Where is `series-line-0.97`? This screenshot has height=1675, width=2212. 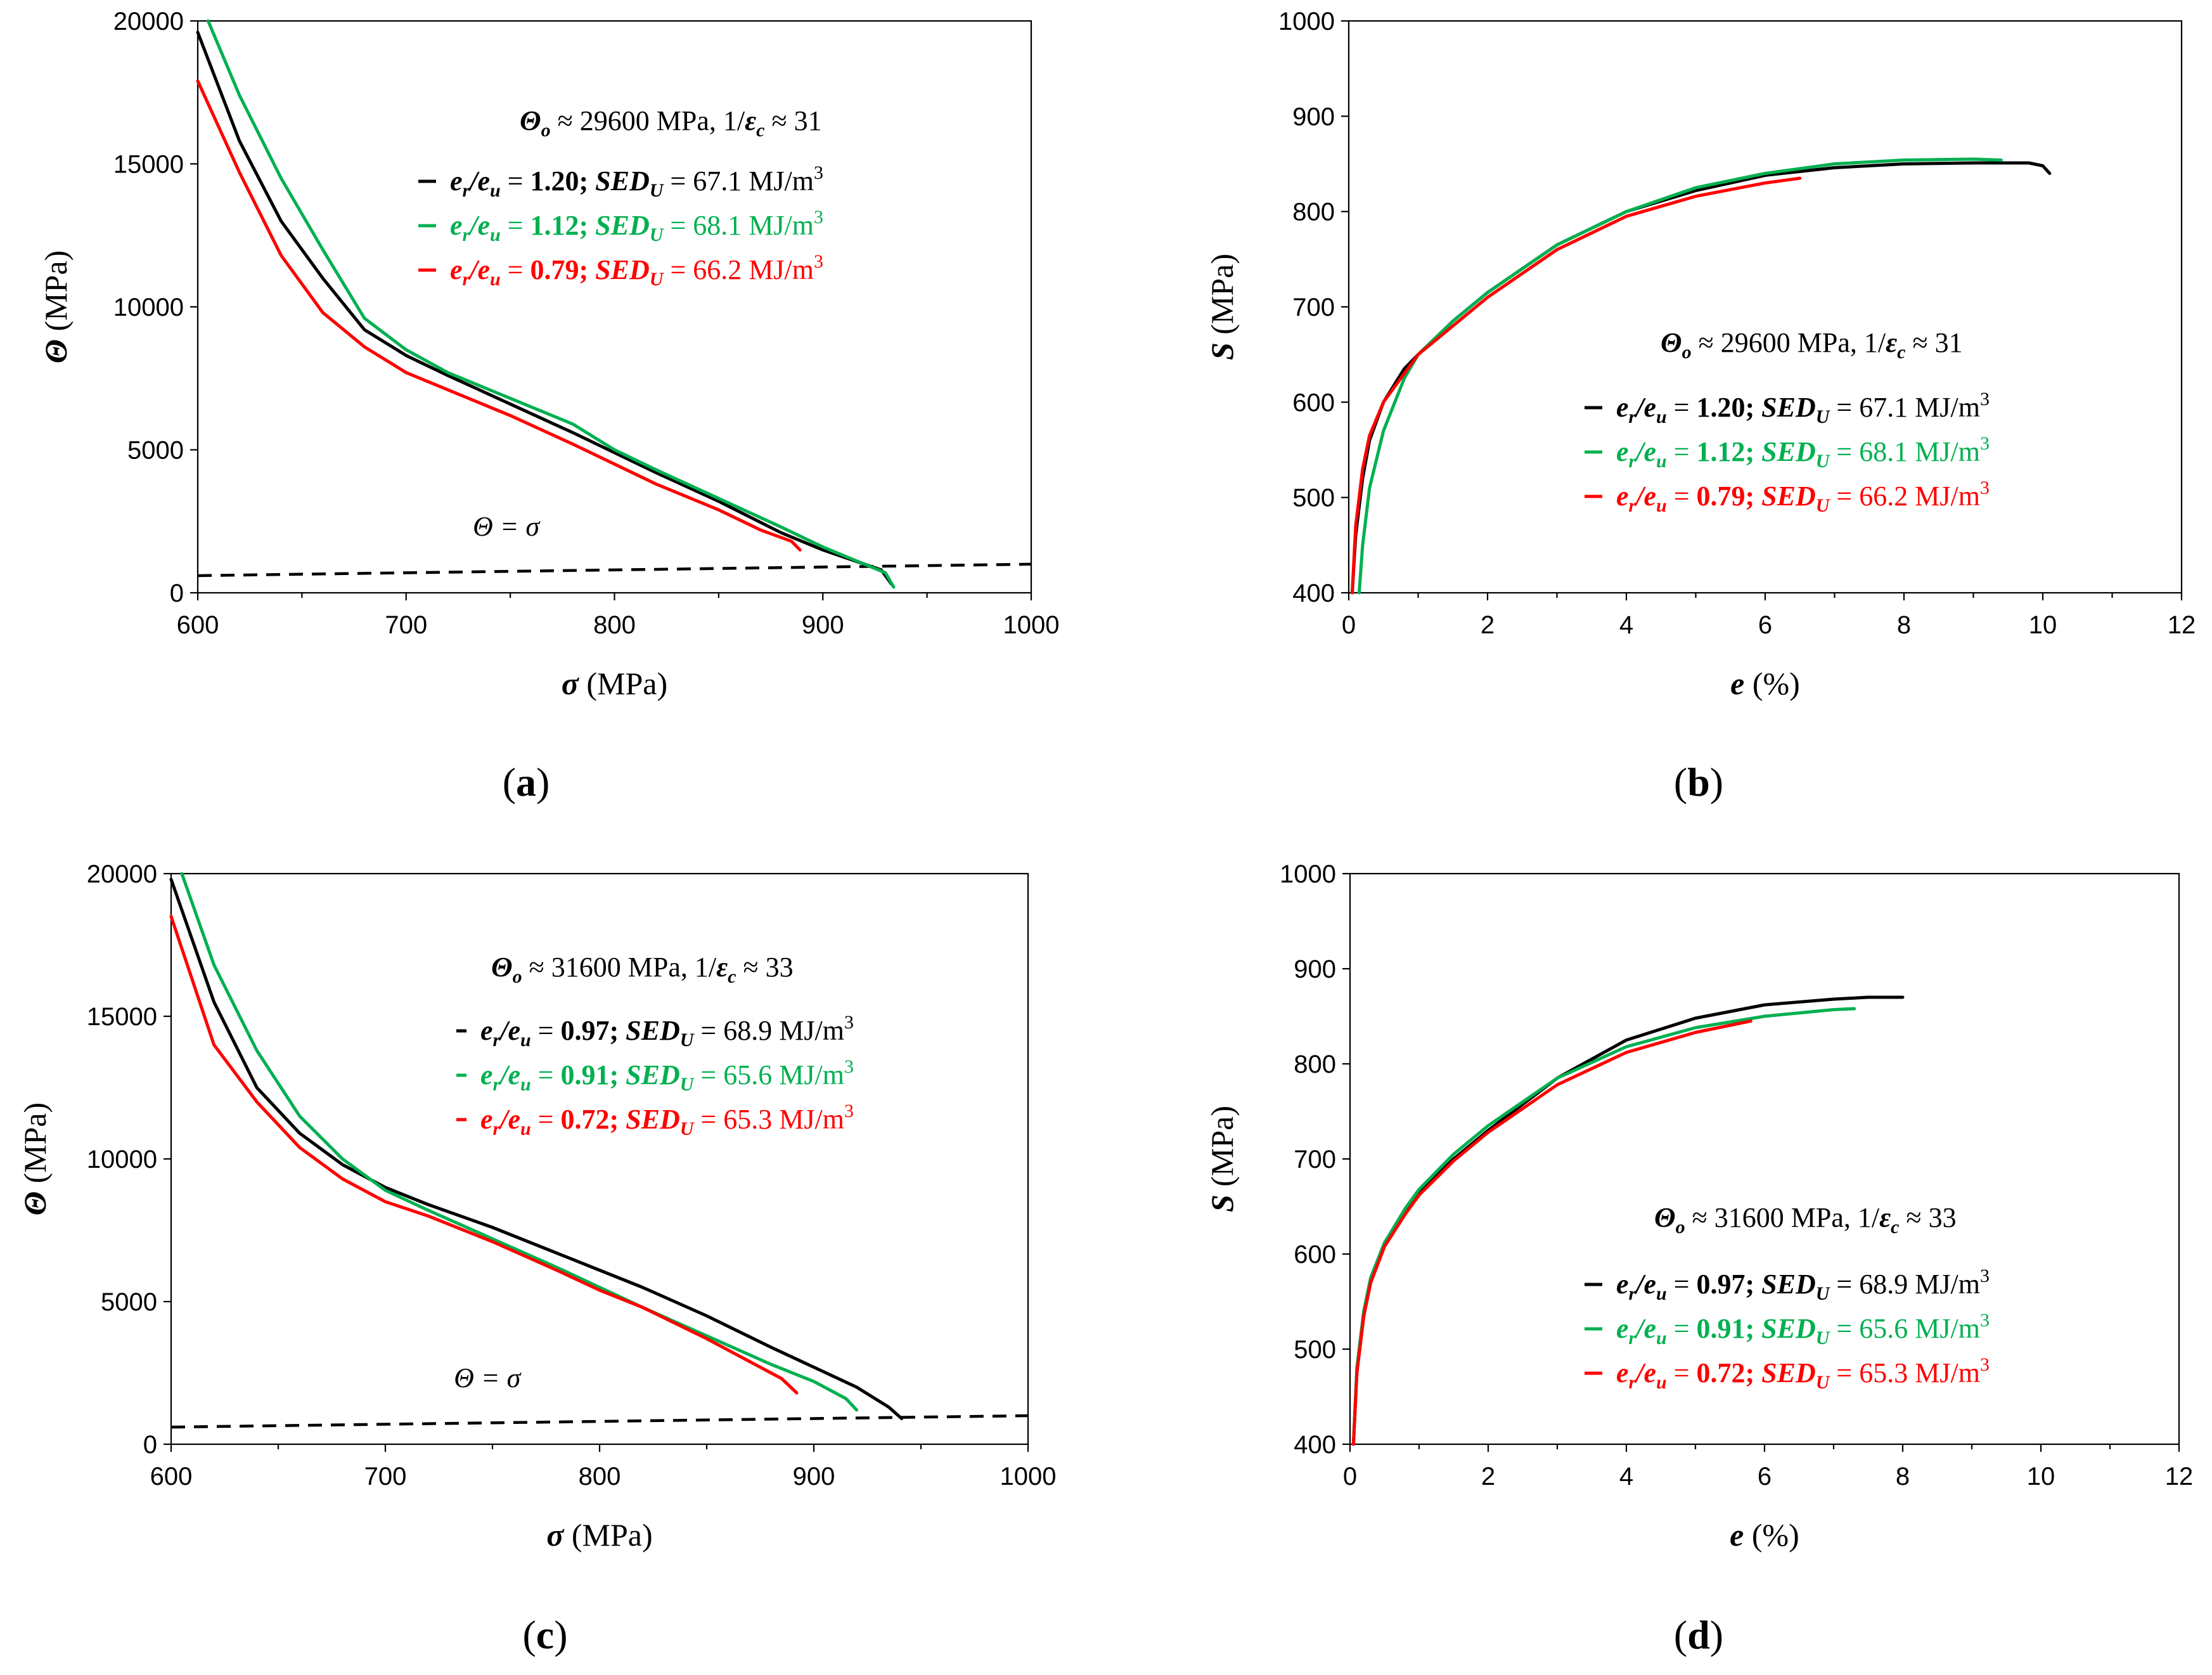 series-line-0.97 is located at coordinates (536, 1148).